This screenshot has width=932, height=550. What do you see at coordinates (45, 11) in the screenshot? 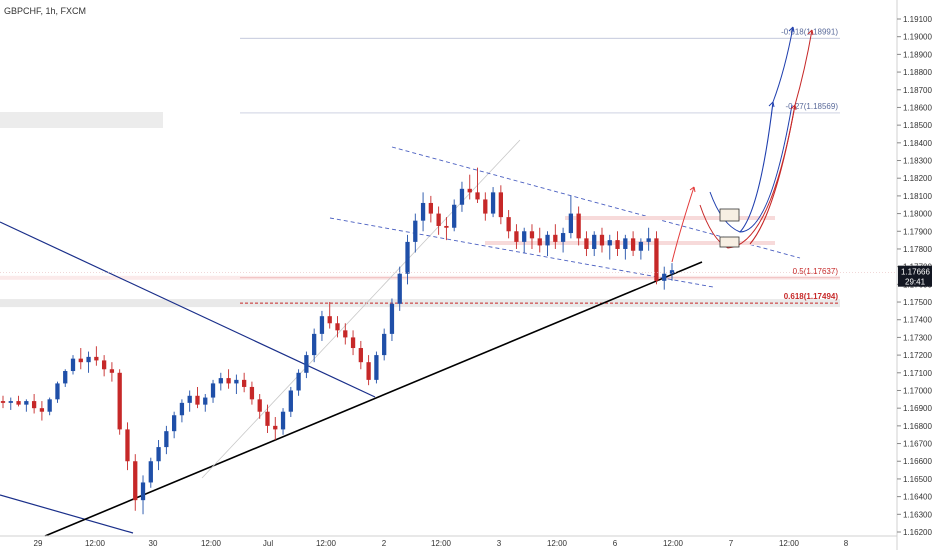
I see `chart-title: GBPCHF, 1h, FXCM` at bounding box center [45, 11].